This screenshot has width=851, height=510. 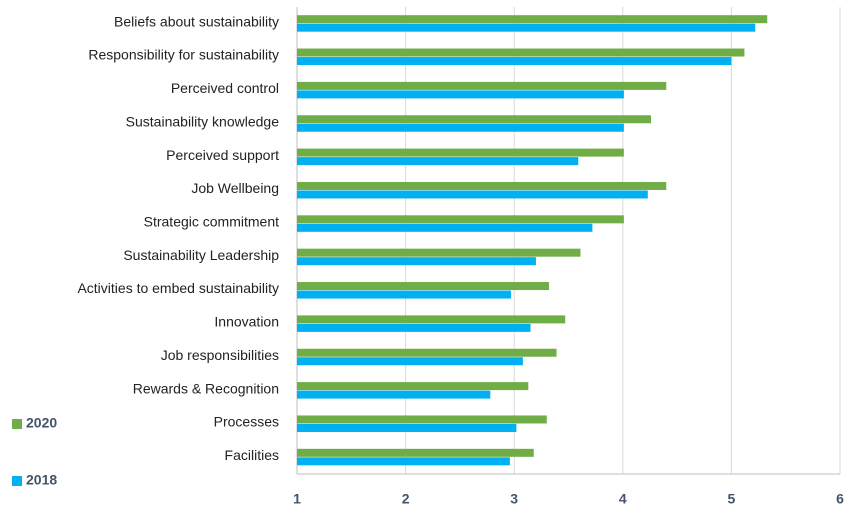 I want to click on y-tick-label: Processes, so click(x=246, y=422).